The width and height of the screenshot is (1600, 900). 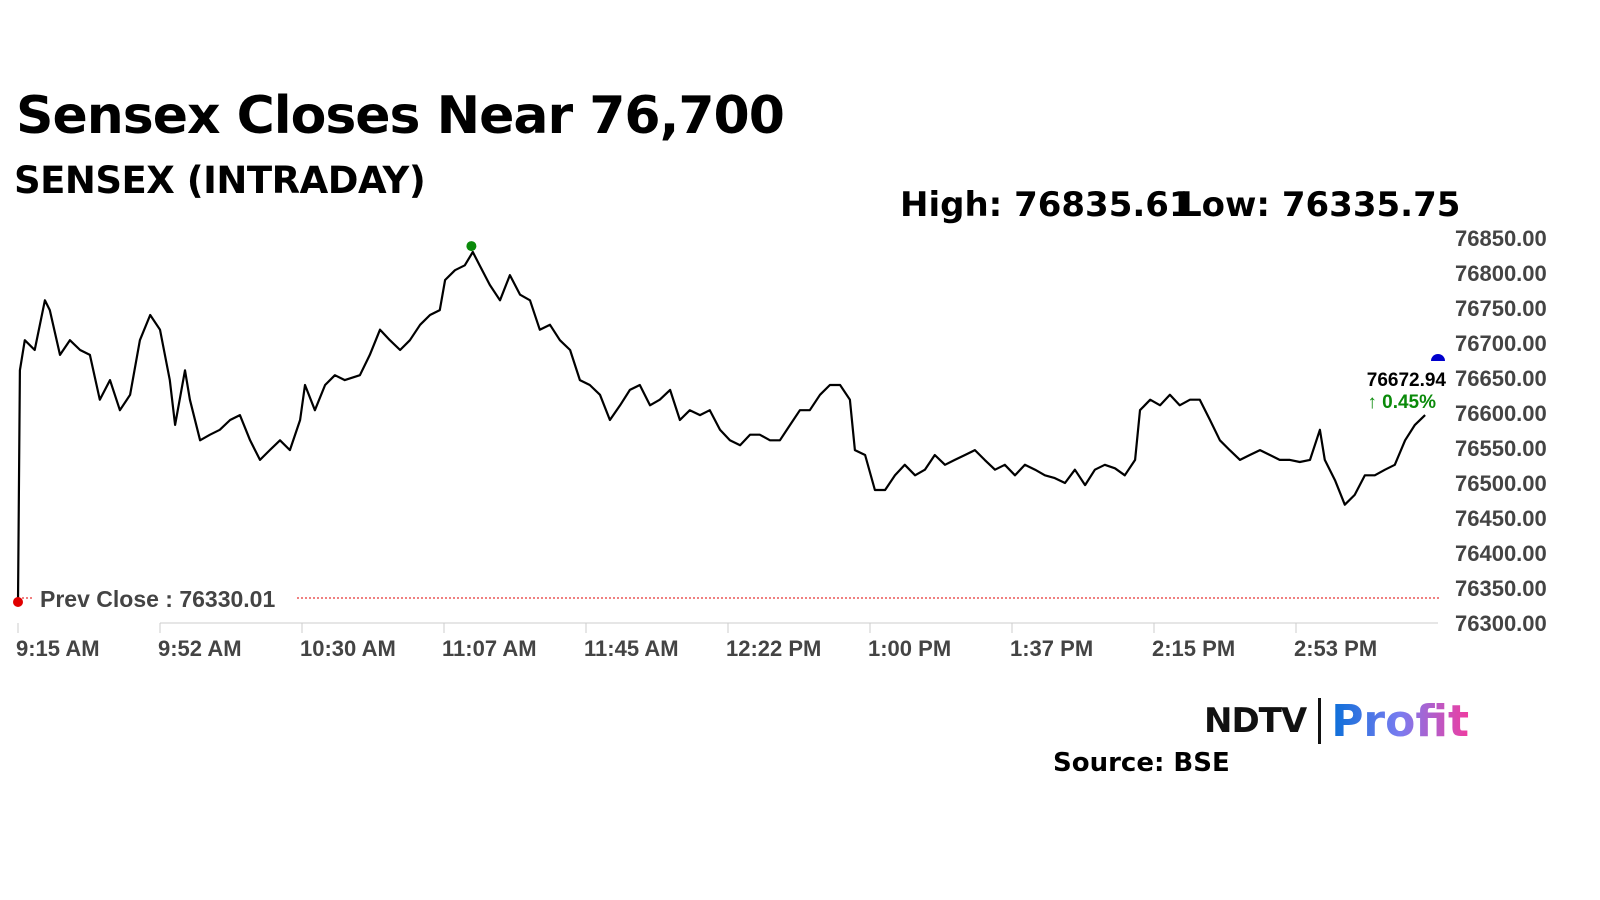 I want to click on change-percent-label: ↑ 0.45%, so click(x=1401, y=402).